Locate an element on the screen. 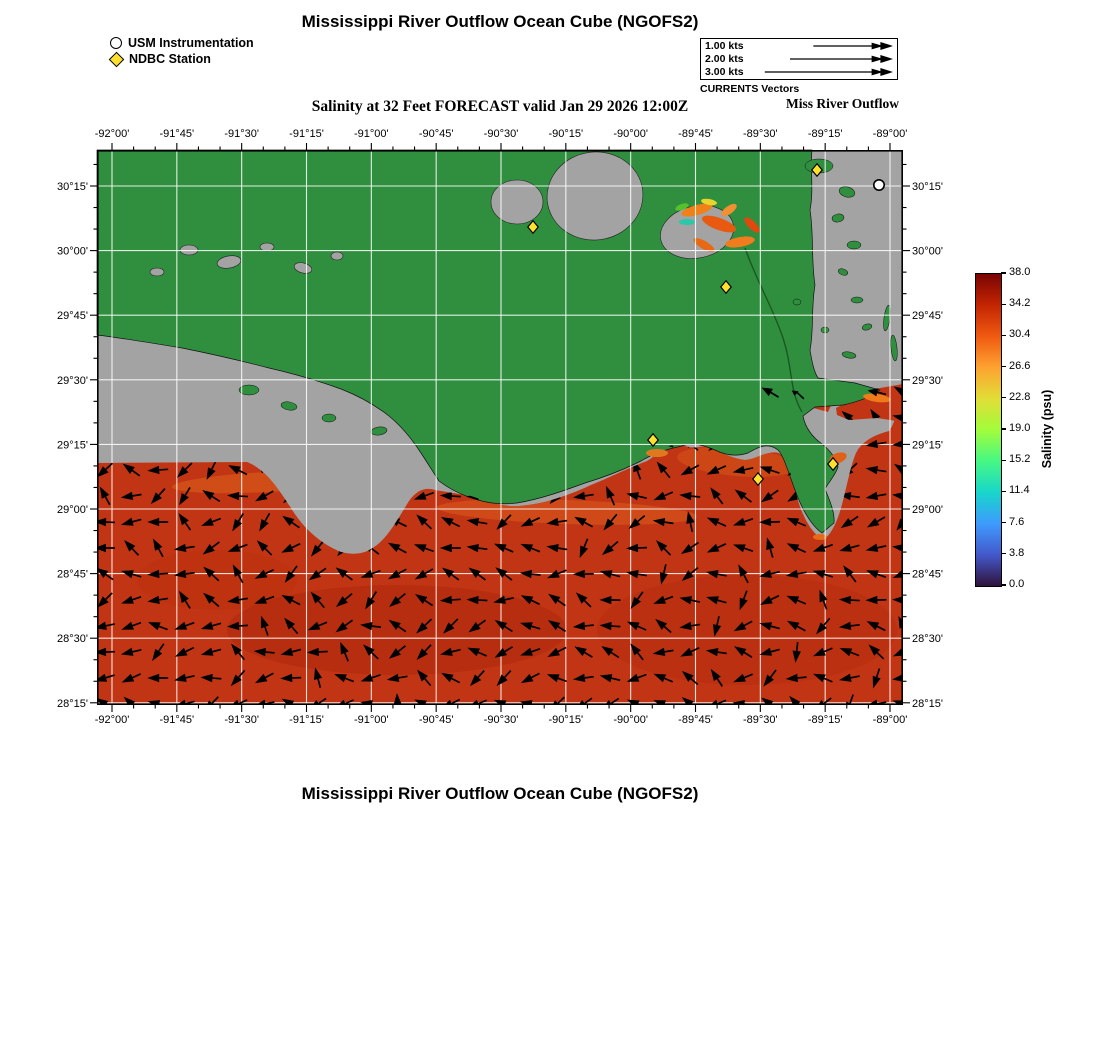  x-tick-label: -90°45' is located at coordinates (436, 134).